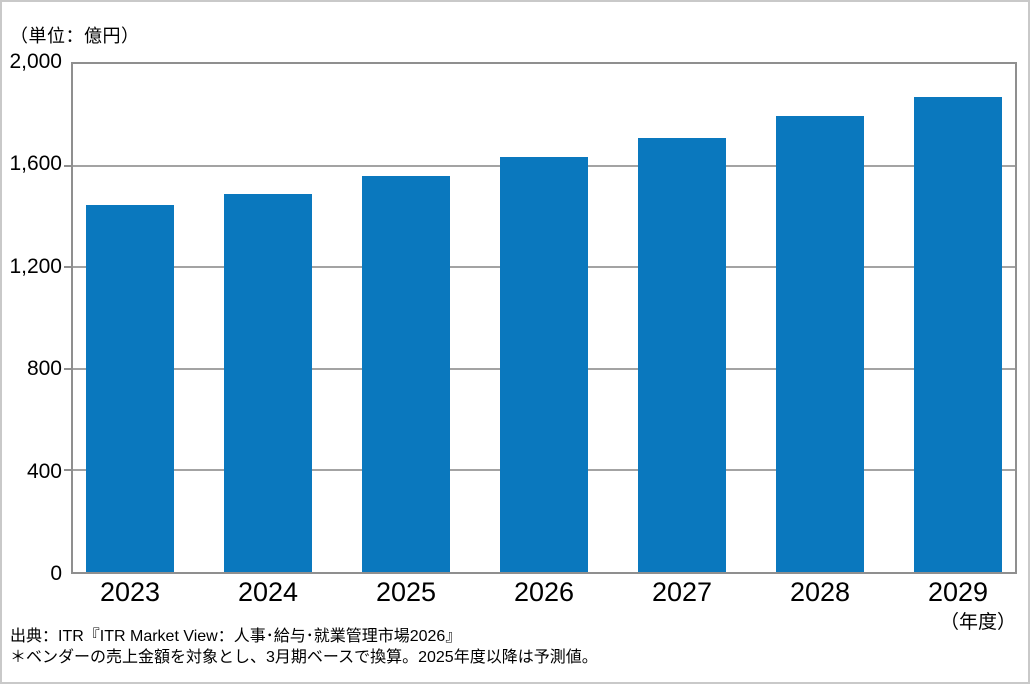  I want to click on x-axis-labels: 2023 2024 2025 2026 2027 2028 2029, so click(544, 592).